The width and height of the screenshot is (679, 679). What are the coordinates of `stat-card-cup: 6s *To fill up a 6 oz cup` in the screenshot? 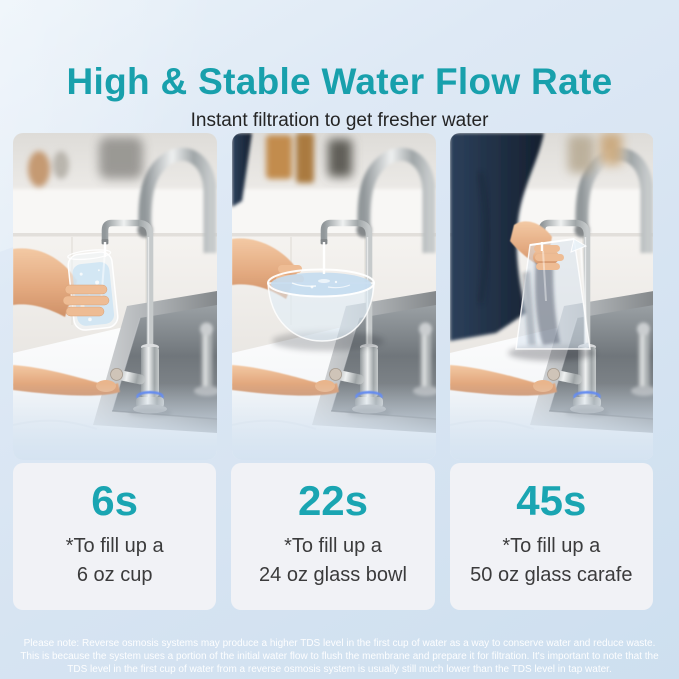 It's located at (115, 536).